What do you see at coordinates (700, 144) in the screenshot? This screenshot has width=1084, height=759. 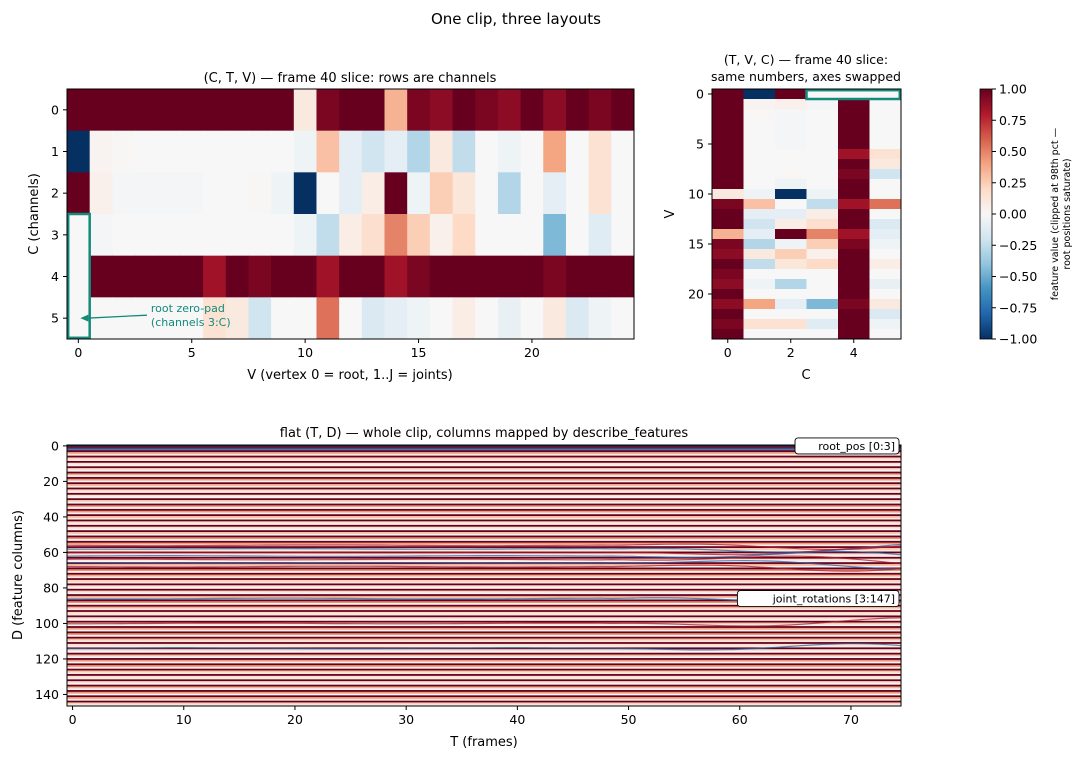 I see `tvc-y-tick-label: 5` at bounding box center [700, 144].